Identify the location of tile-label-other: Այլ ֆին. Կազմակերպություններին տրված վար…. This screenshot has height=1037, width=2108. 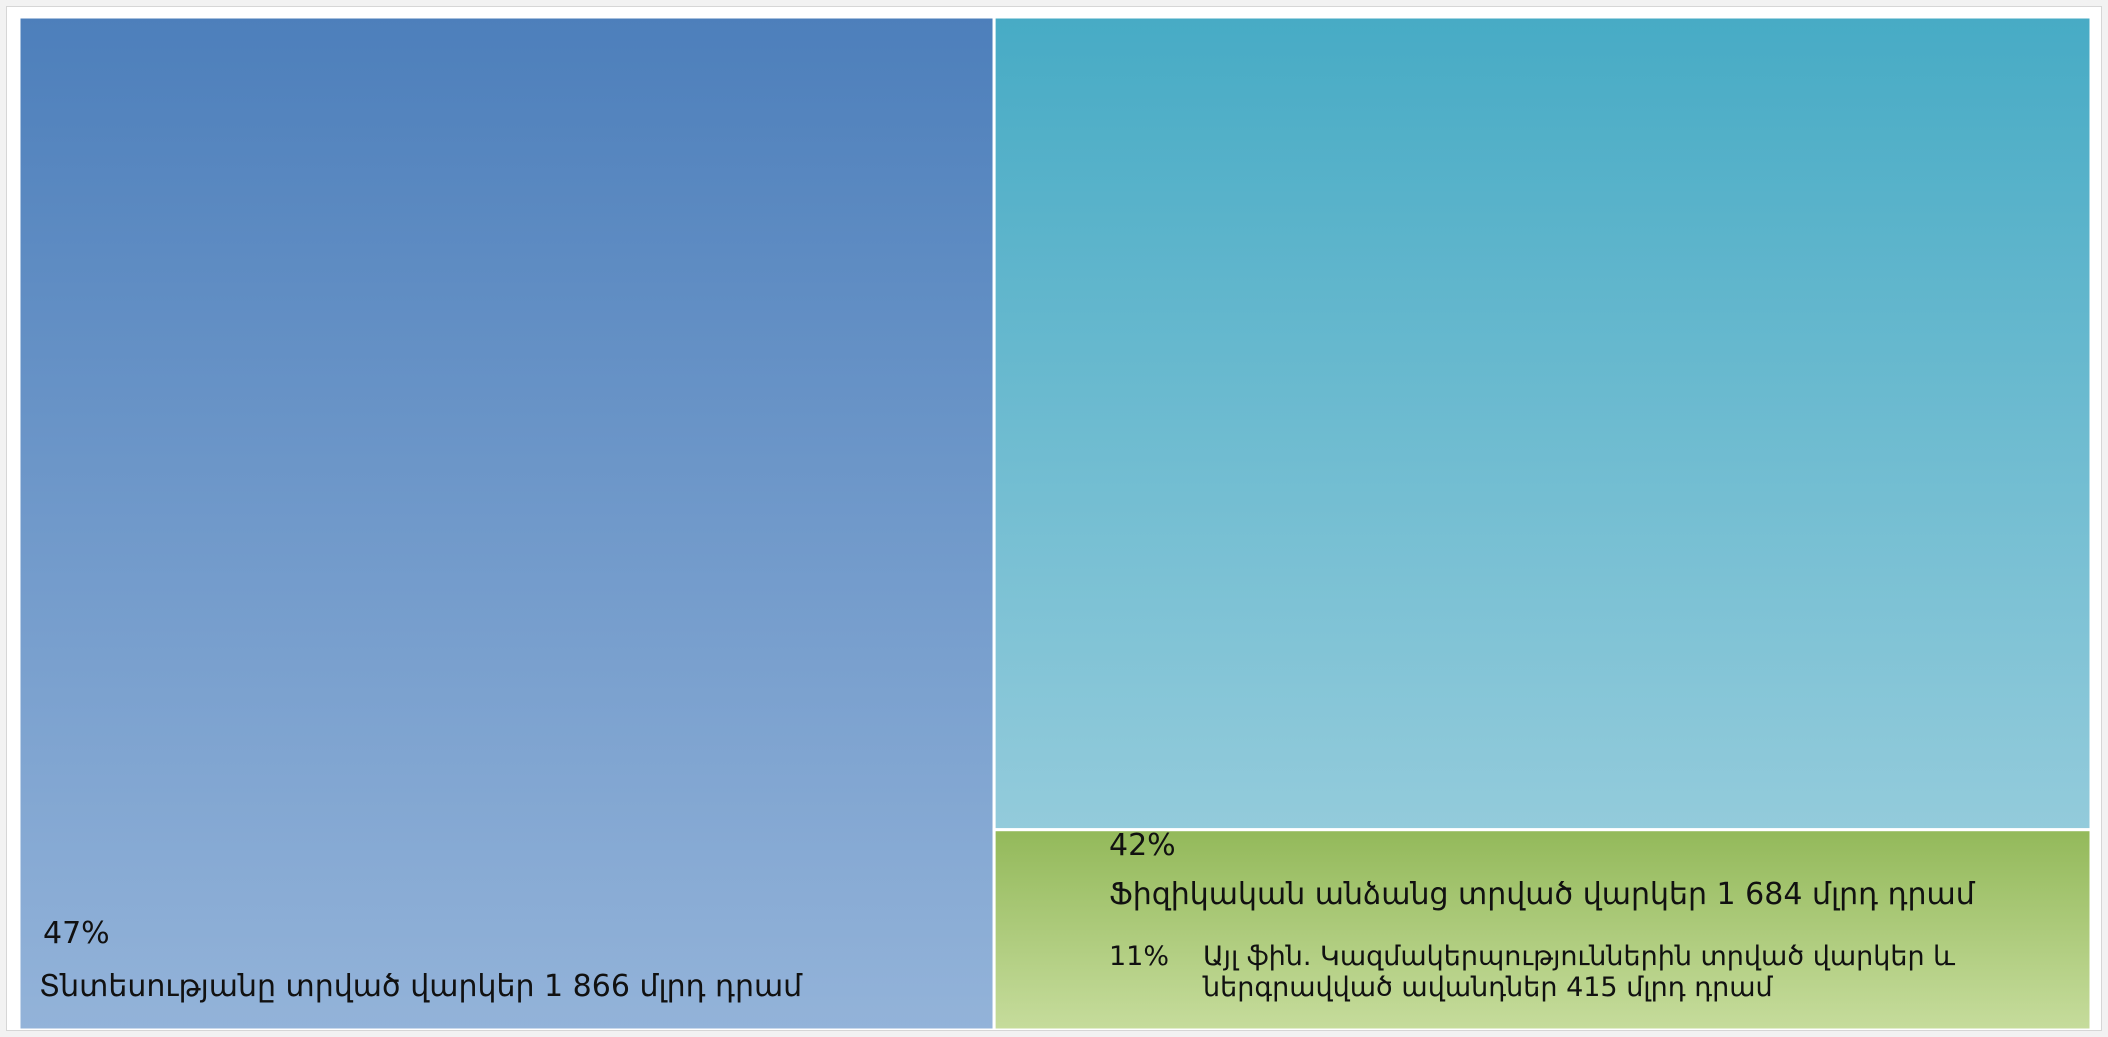
(1579, 972).